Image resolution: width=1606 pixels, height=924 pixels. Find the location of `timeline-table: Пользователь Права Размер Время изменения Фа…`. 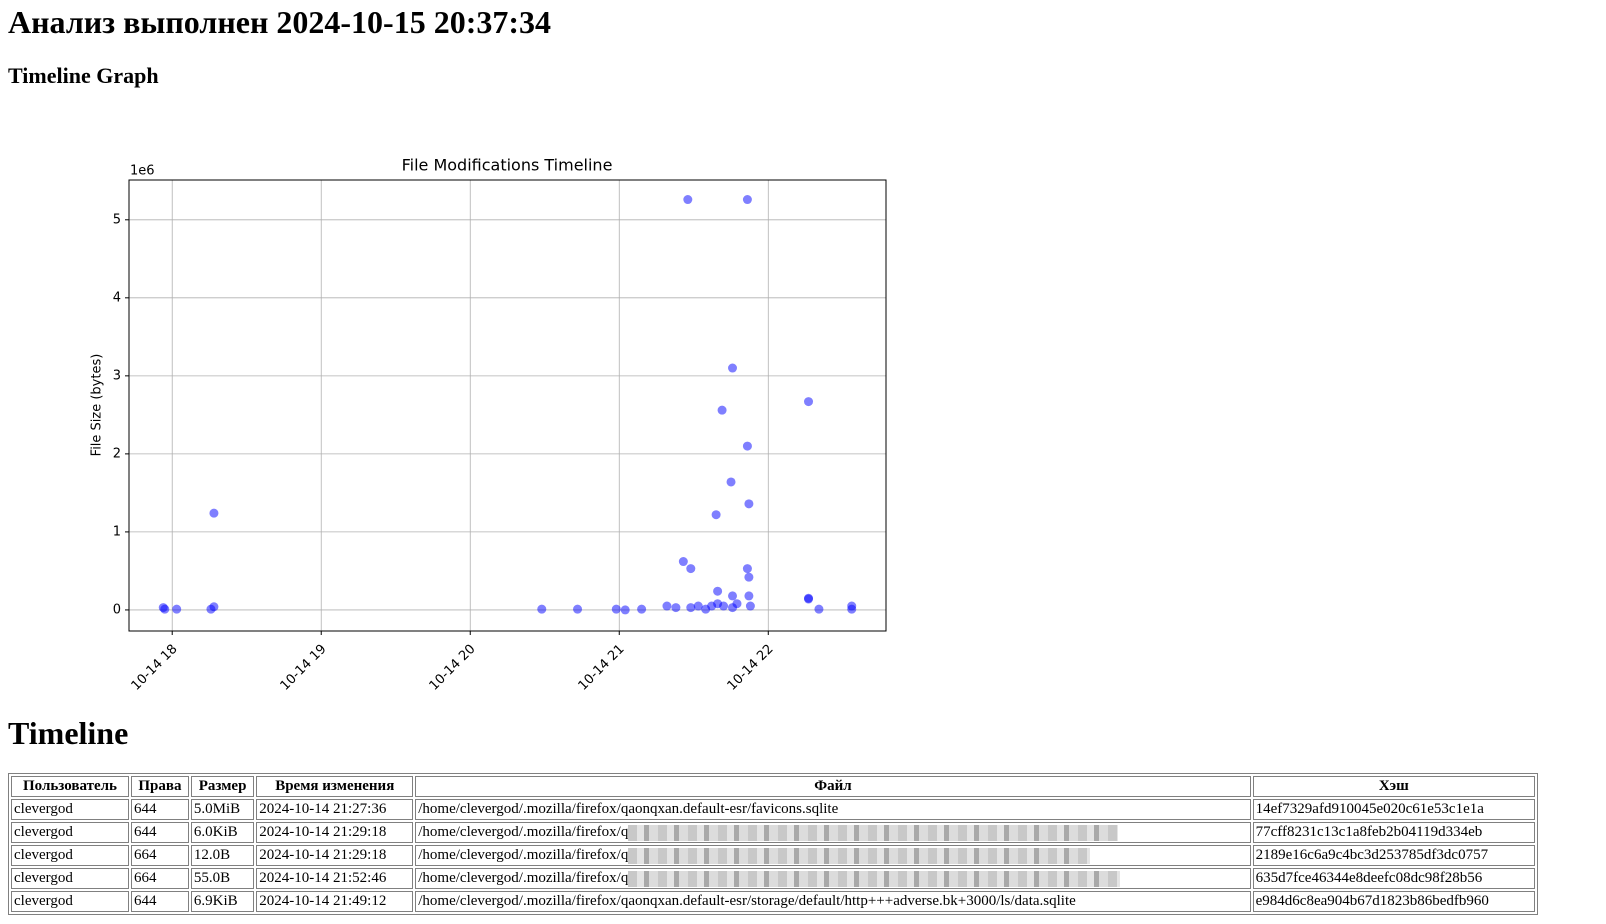

timeline-table: Пользователь Права Размер Время изменения Фа… is located at coordinates (773, 844).